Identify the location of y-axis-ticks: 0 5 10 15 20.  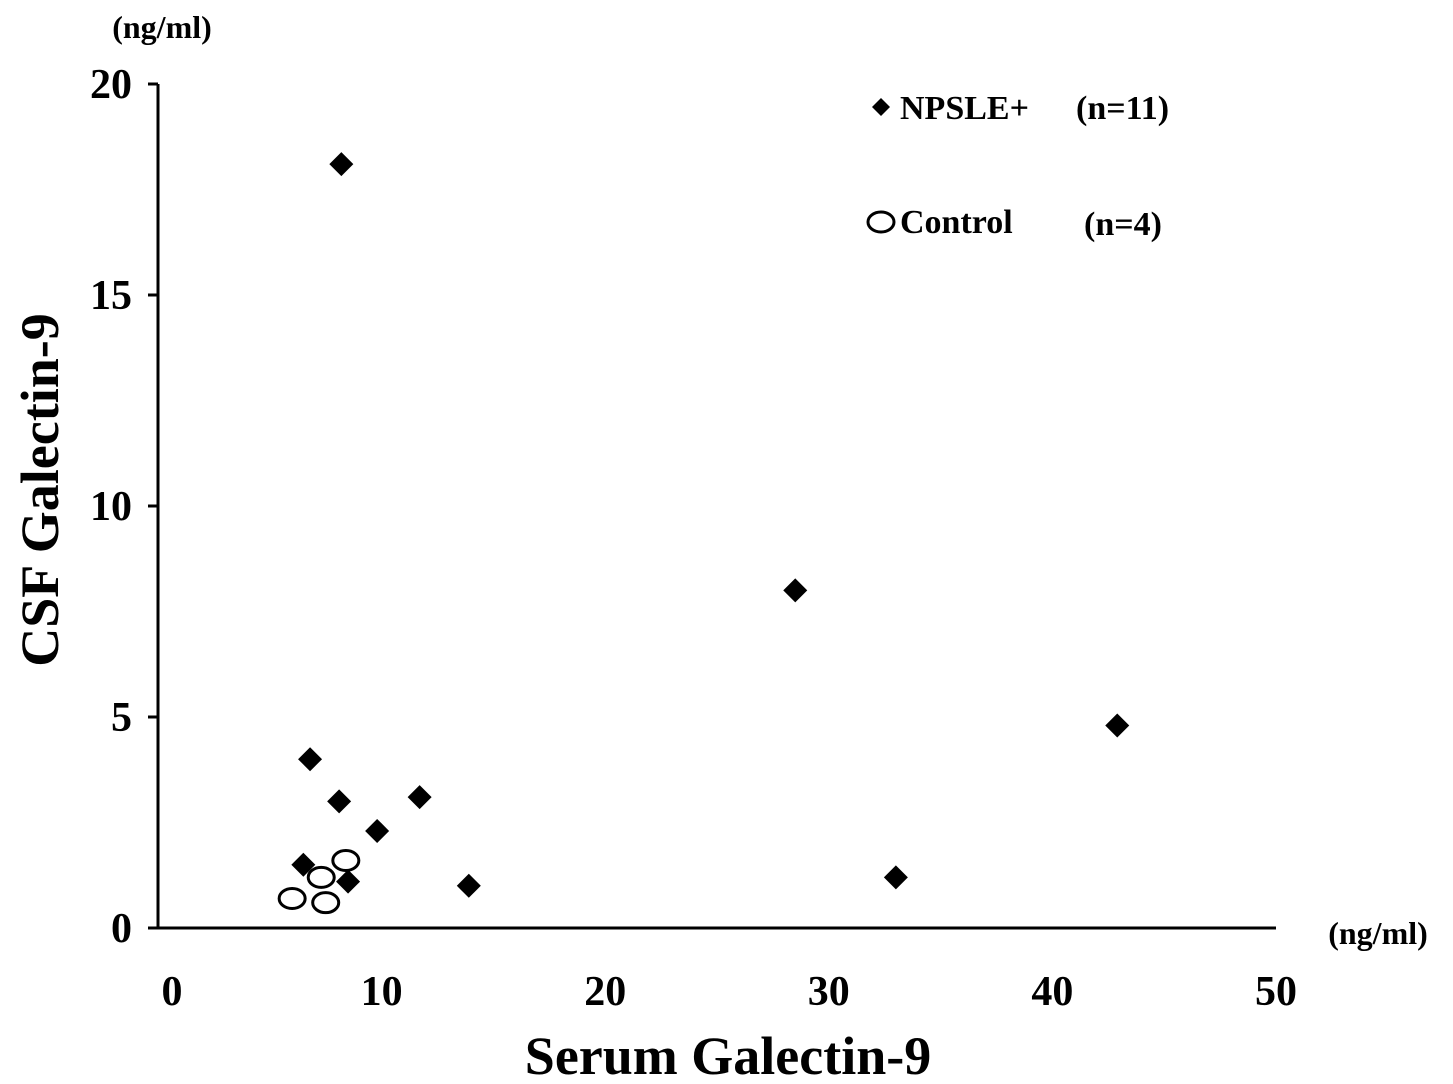
(124, 507).